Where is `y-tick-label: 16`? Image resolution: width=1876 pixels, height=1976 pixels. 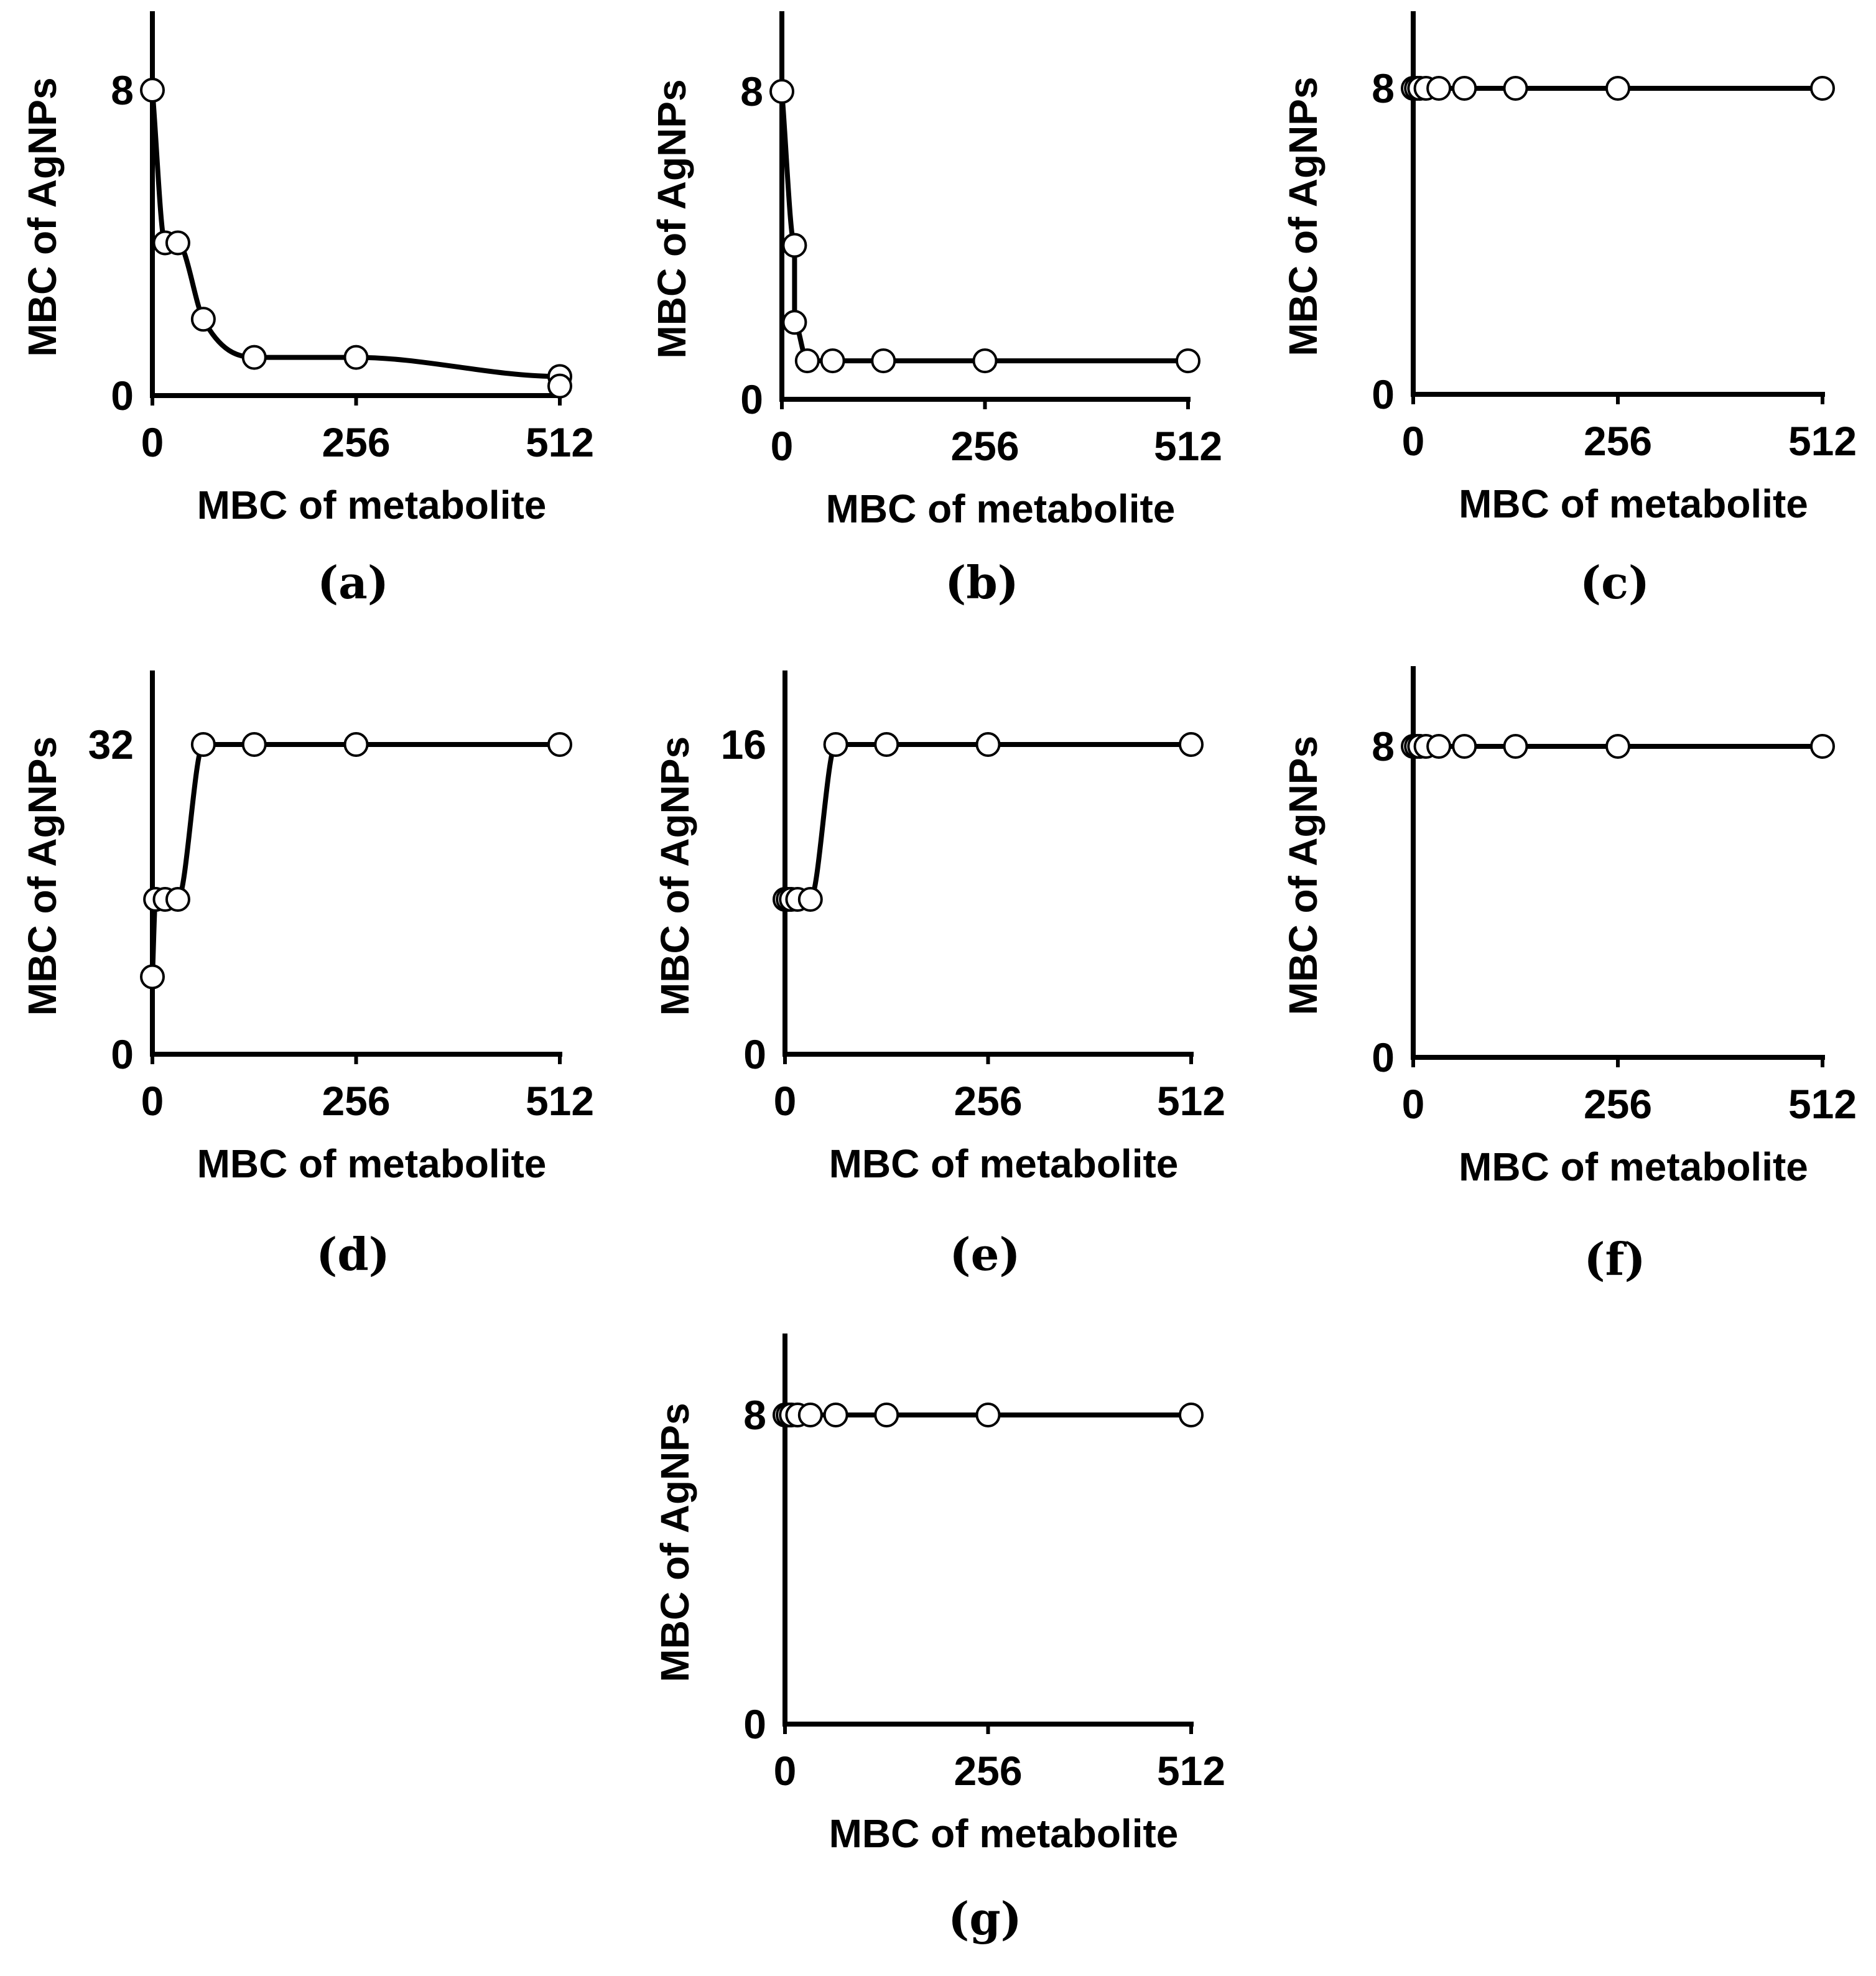 y-tick-label: 16 is located at coordinates (743, 744).